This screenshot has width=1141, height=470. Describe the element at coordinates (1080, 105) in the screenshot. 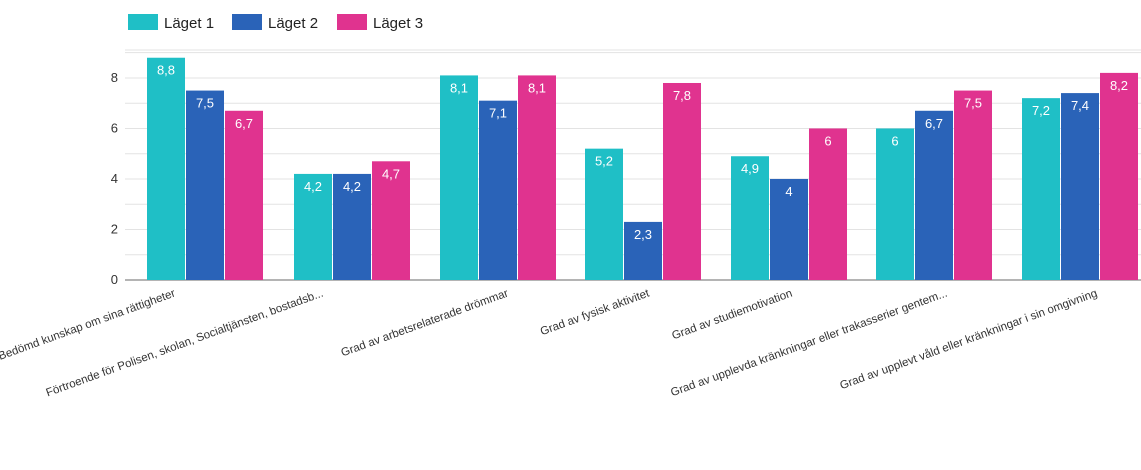

I see `bar-value-label: 7,4` at that location.